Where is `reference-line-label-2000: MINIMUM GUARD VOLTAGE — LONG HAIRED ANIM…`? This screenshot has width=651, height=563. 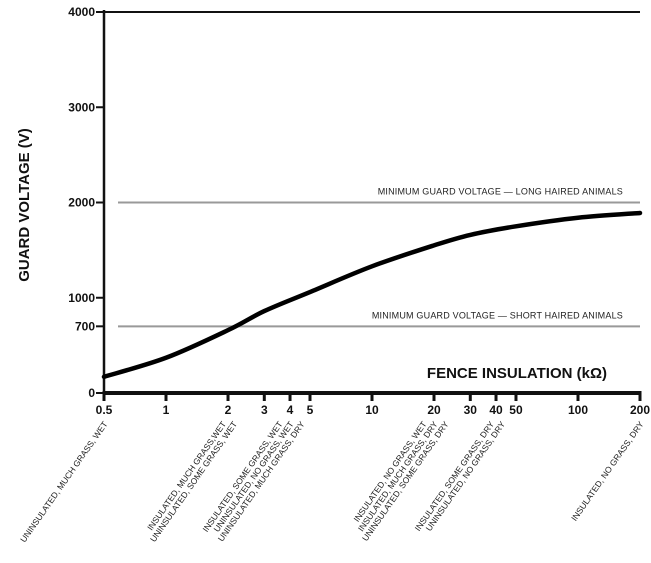 reference-line-label-2000: MINIMUM GUARD VOLTAGE — LONG HAIRED ANIM… is located at coordinates (500, 192).